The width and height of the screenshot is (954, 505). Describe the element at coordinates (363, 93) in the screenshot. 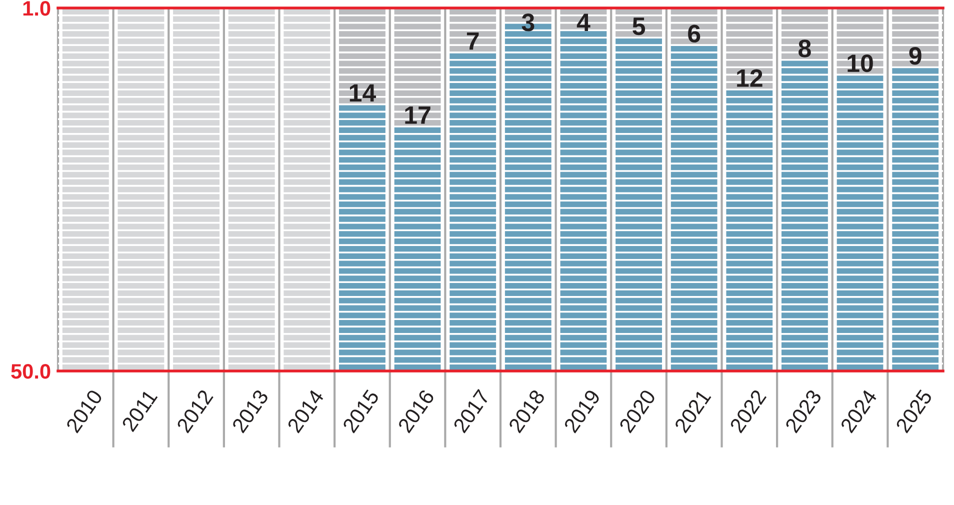

I see `data-label: 14` at that location.